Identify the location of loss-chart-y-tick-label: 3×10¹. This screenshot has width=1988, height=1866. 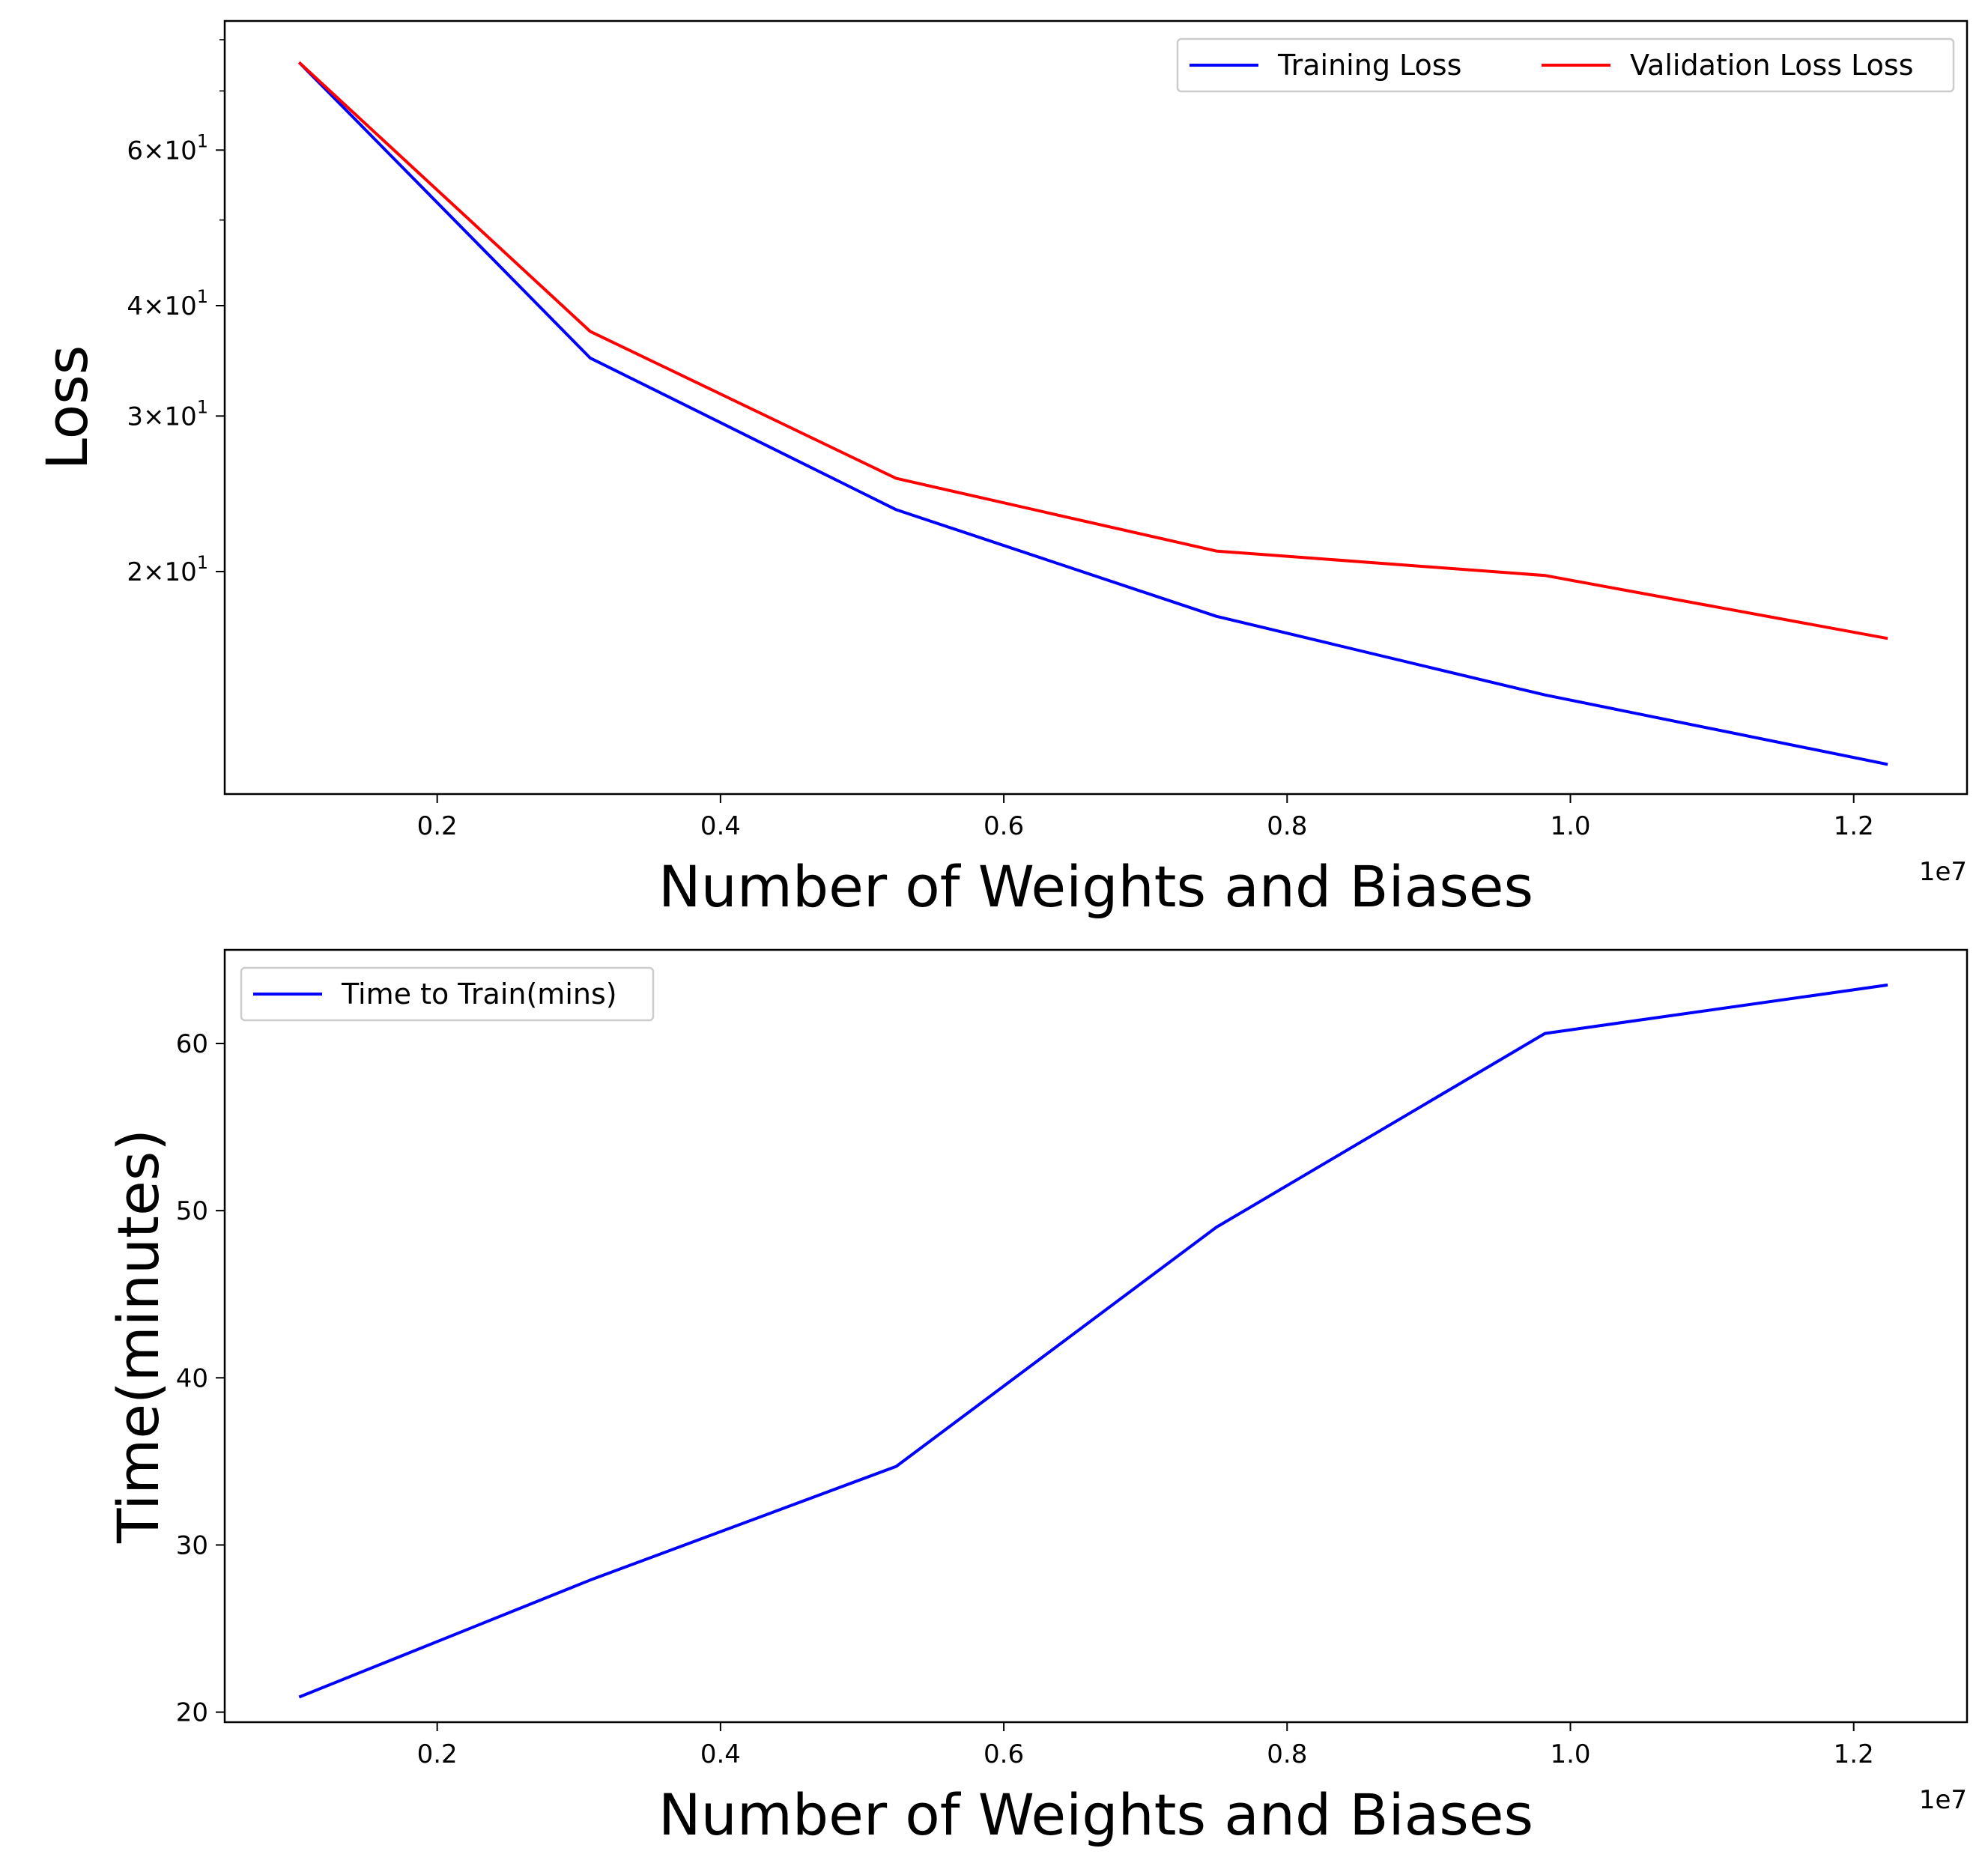
(167, 413).